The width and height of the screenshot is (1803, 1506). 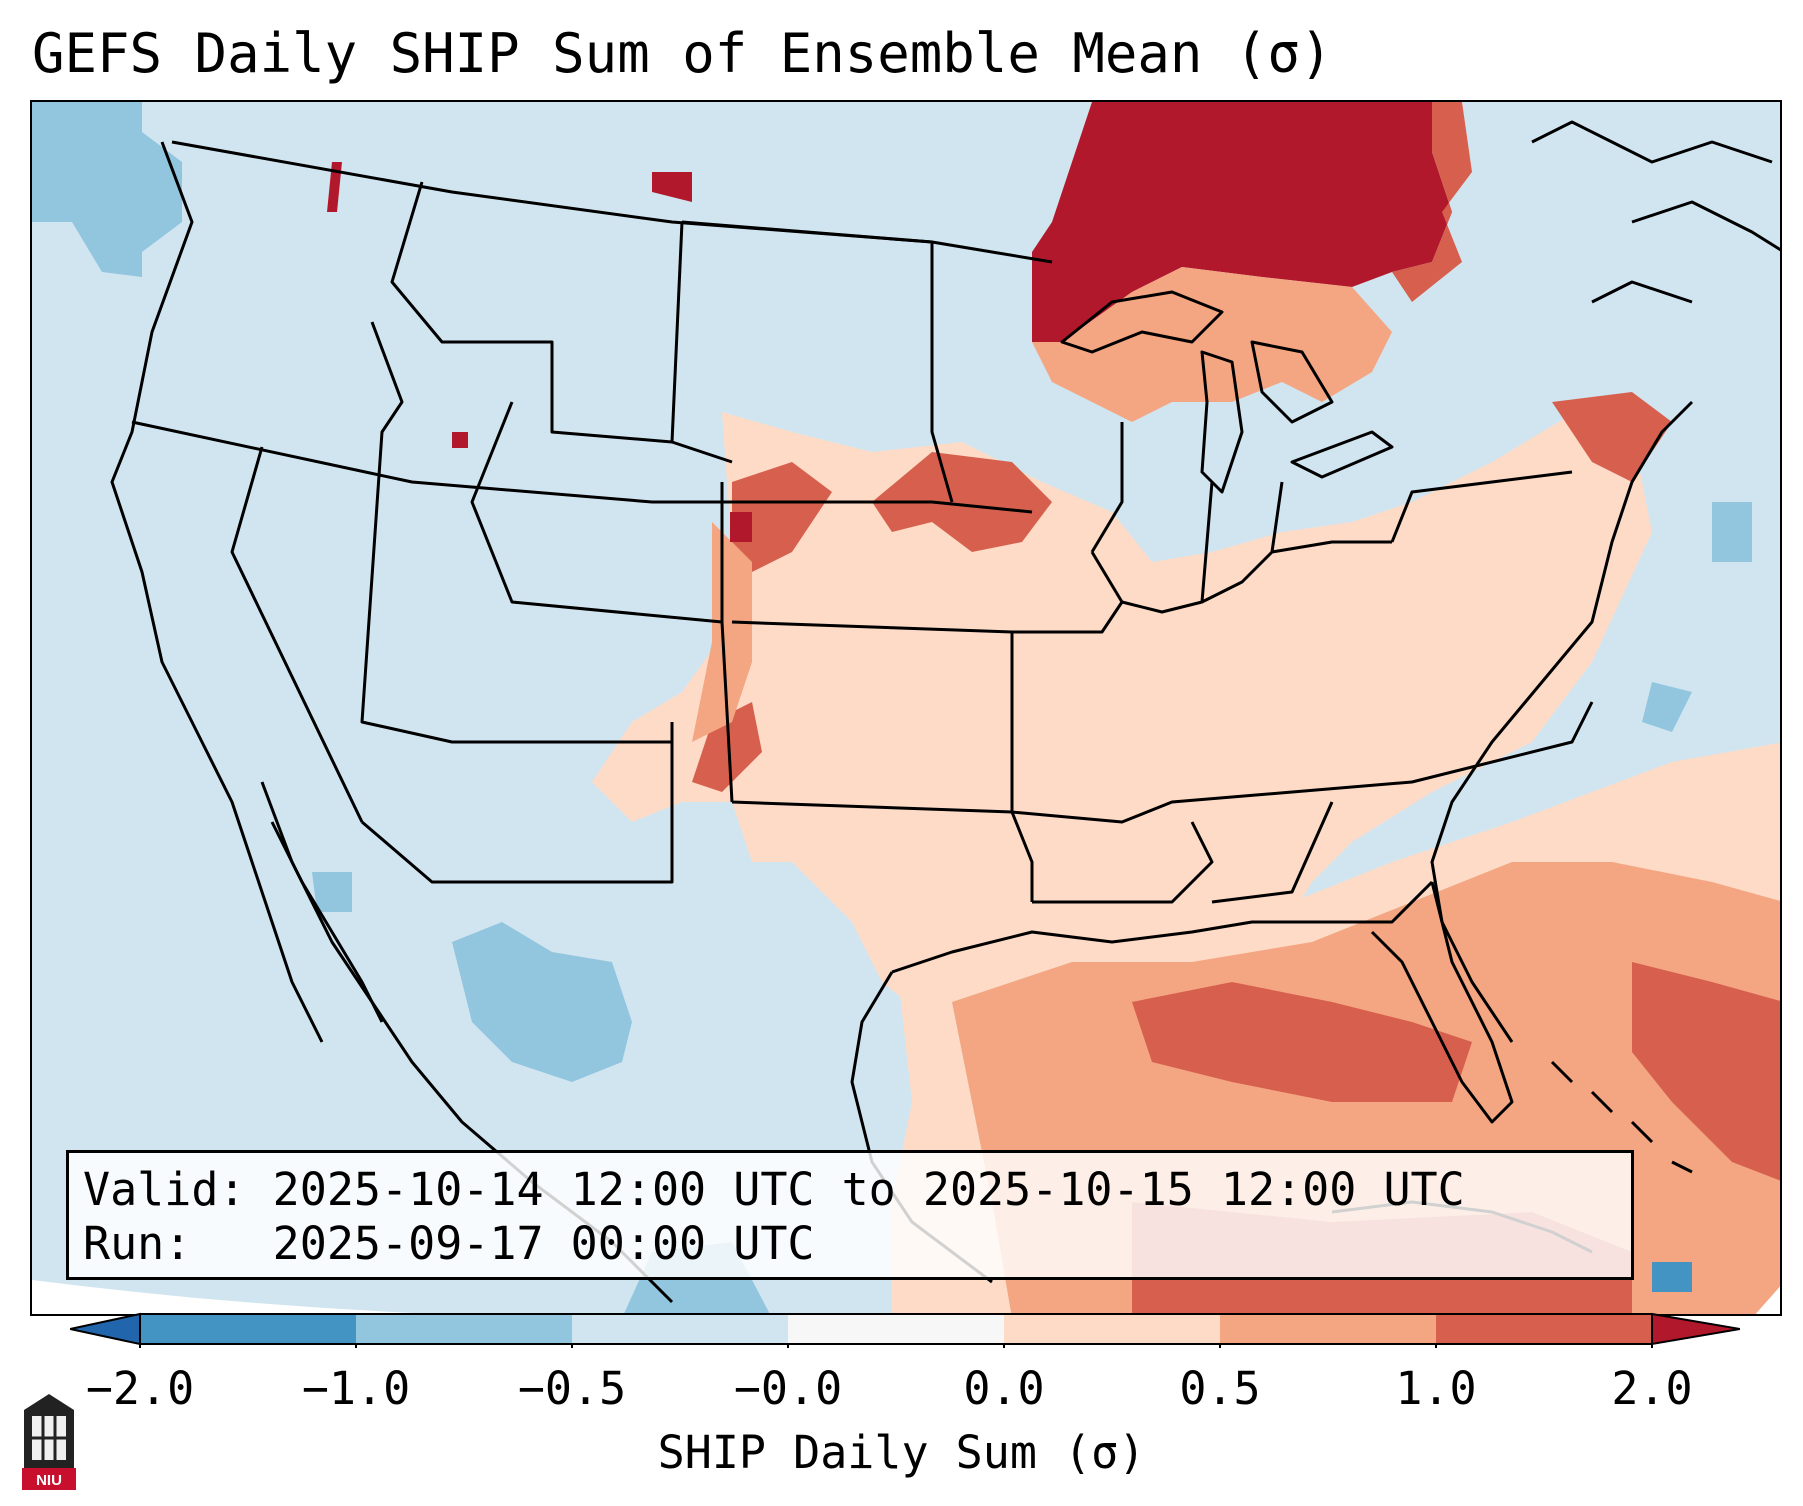 I want to click on canada-northeast, so click(x=1655, y=212).